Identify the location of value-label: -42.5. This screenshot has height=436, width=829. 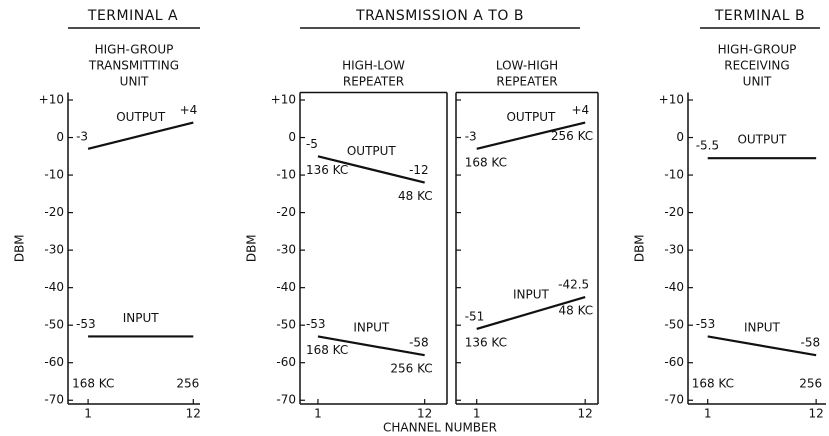
(573, 285).